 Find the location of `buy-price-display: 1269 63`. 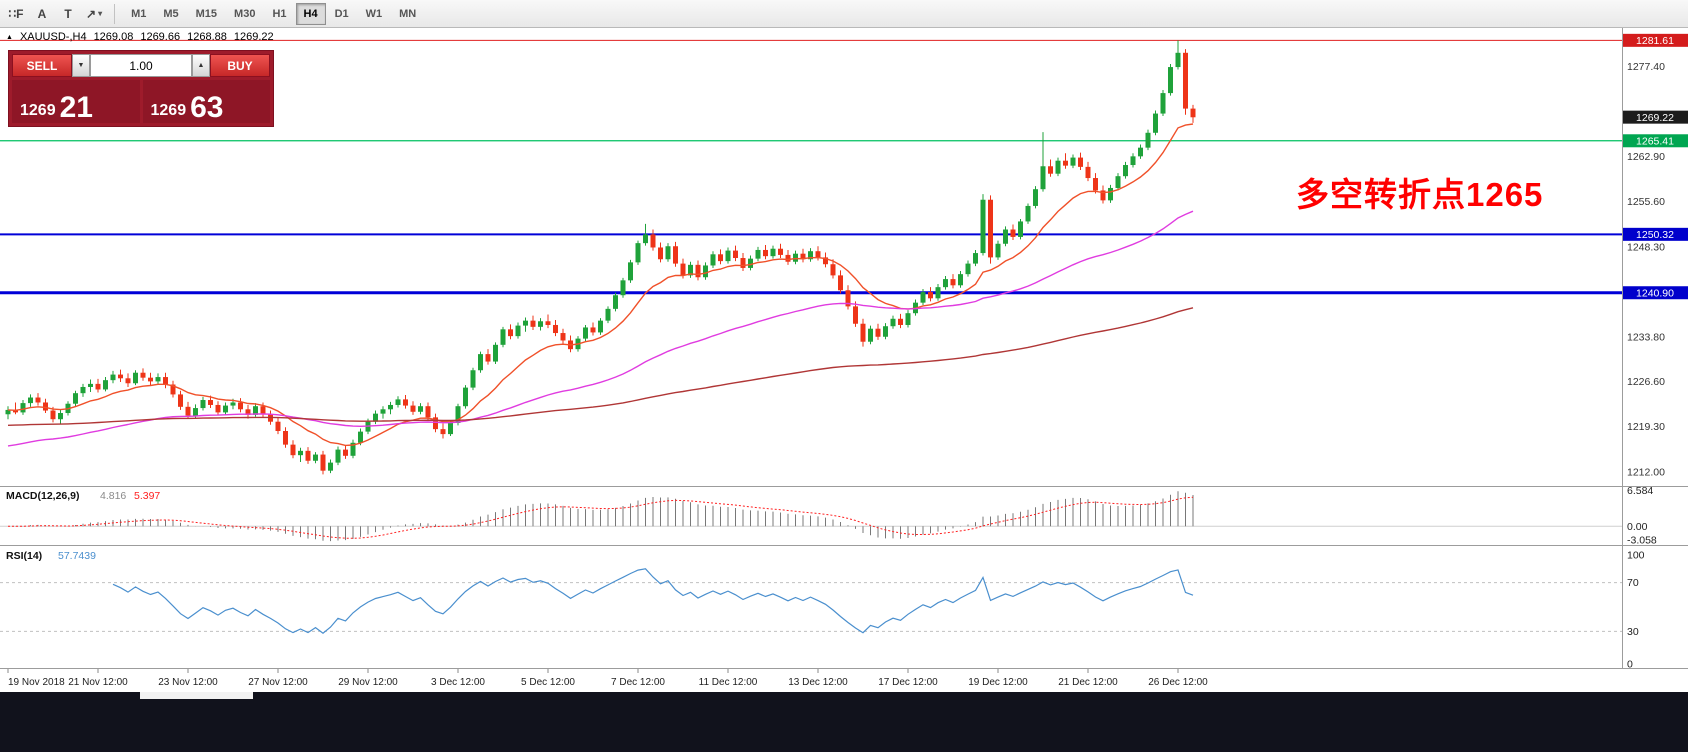

buy-price-display: 1269 63 is located at coordinates (206, 102).